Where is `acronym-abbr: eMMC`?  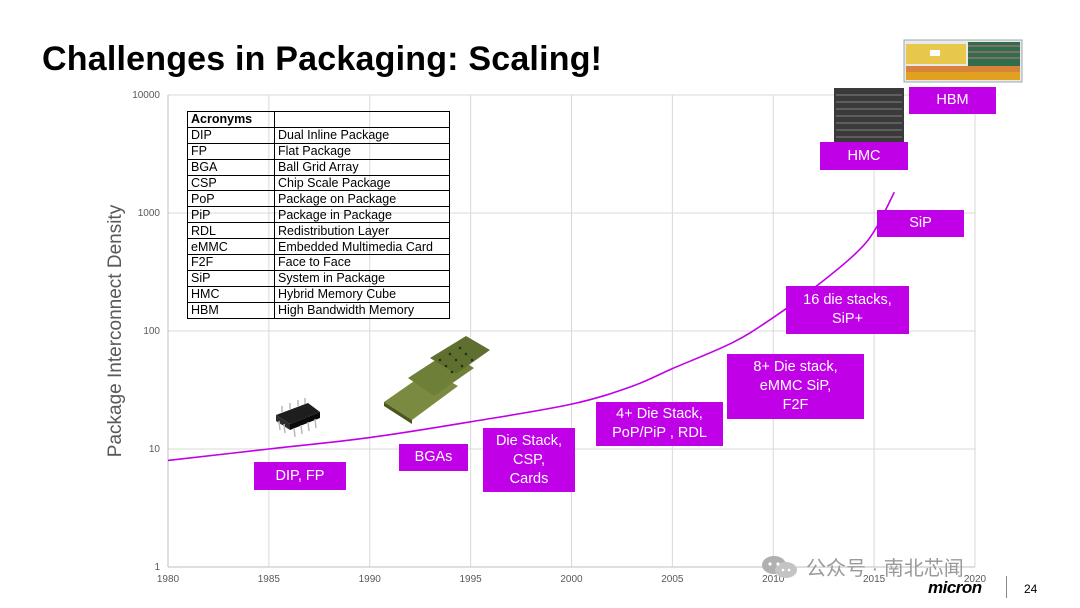
acronym-abbr: eMMC is located at coordinates (231, 247).